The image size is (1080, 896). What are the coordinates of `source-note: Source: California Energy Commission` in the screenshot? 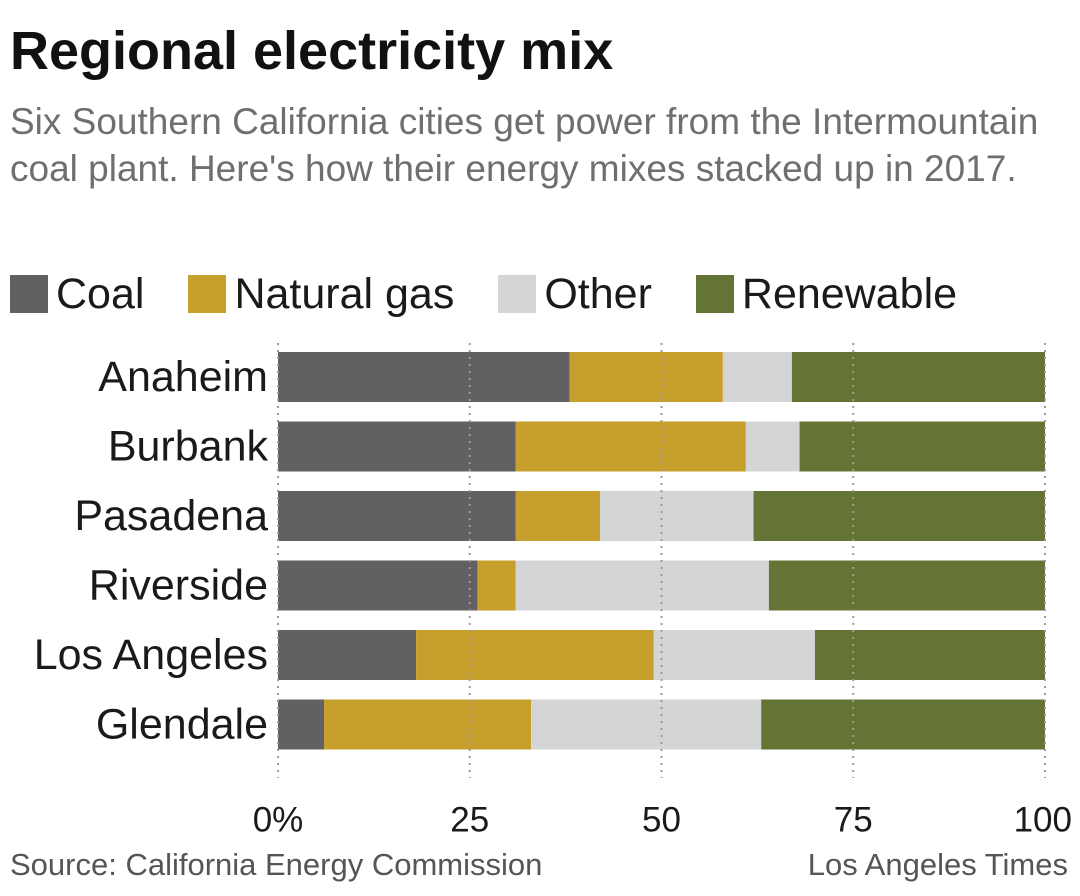 It's located at (276, 864).